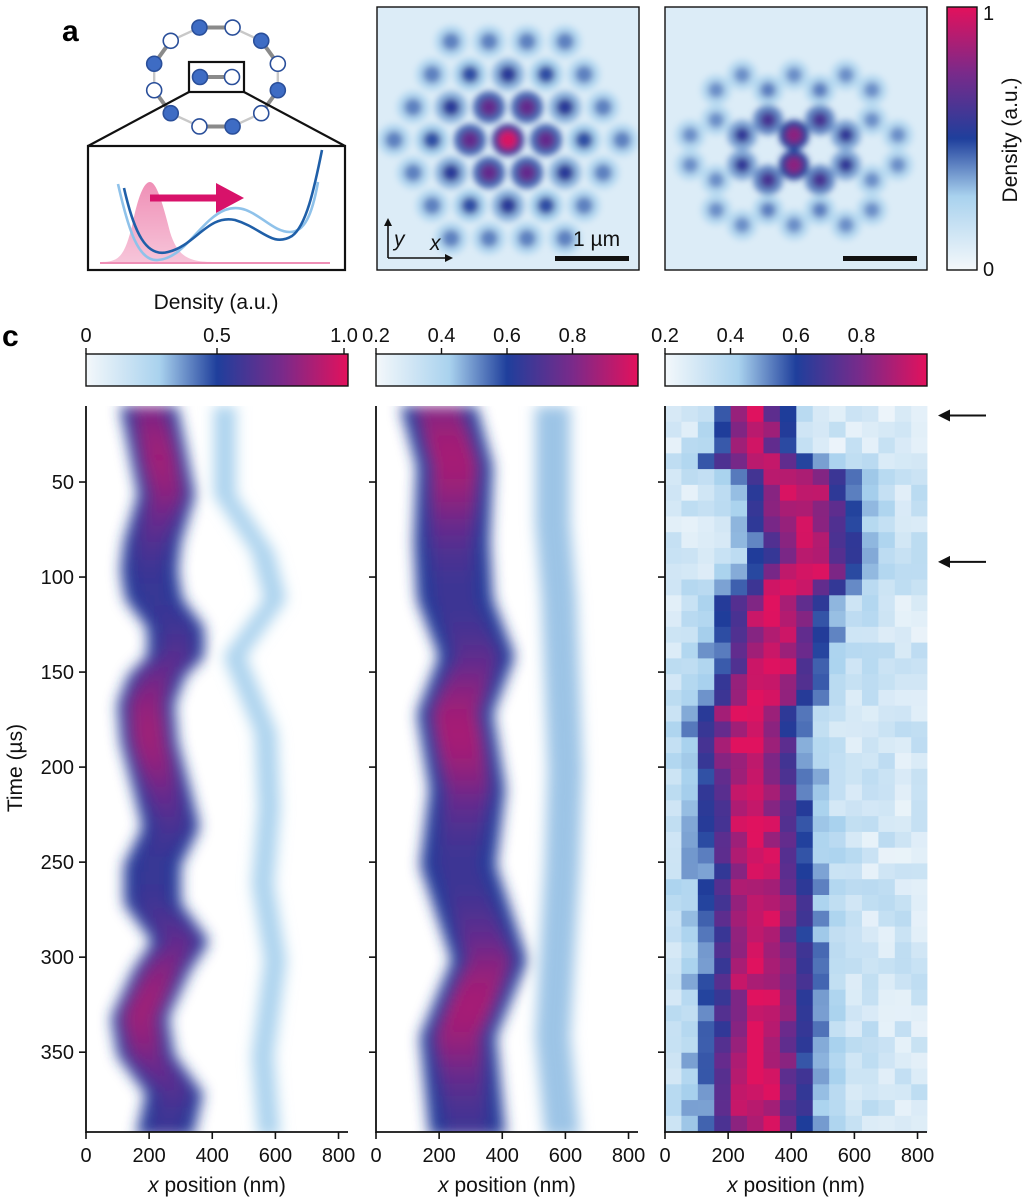 The image size is (1024, 1203). What do you see at coordinates (512, 1185) in the screenshot?
I see `x-axis-title-rest: position (nm)` at bounding box center [512, 1185].